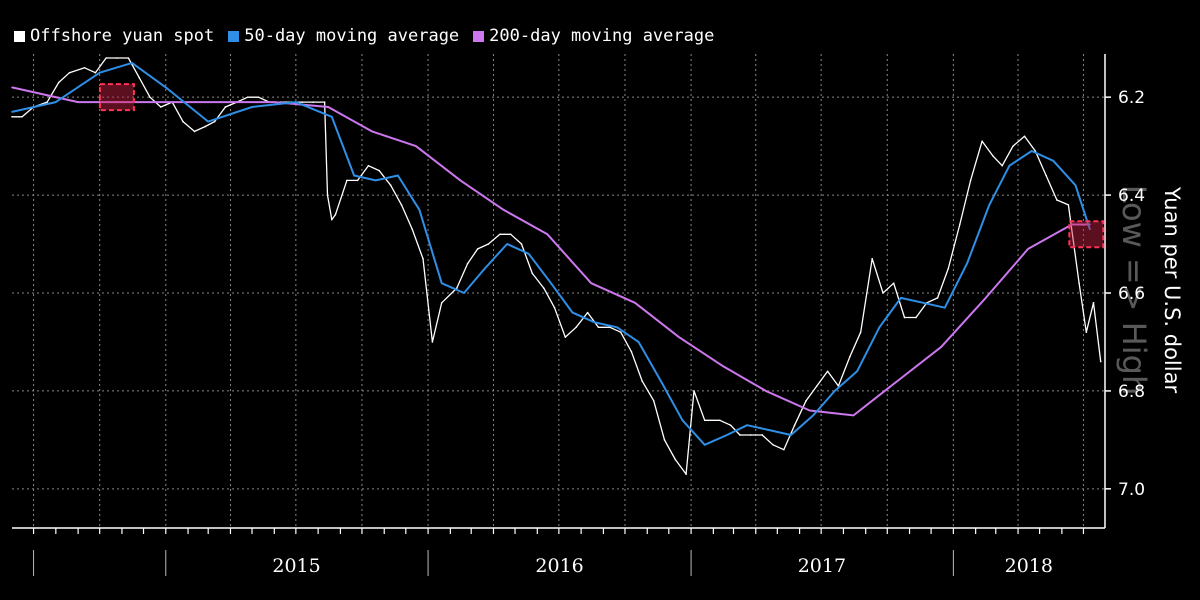 The width and height of the screenshot is (1200, 600). What do you see at coordinates (593, 36) in the screenshot?
I see `legend-item-200day: 200-day moving average` at bounding box center [593, 36].